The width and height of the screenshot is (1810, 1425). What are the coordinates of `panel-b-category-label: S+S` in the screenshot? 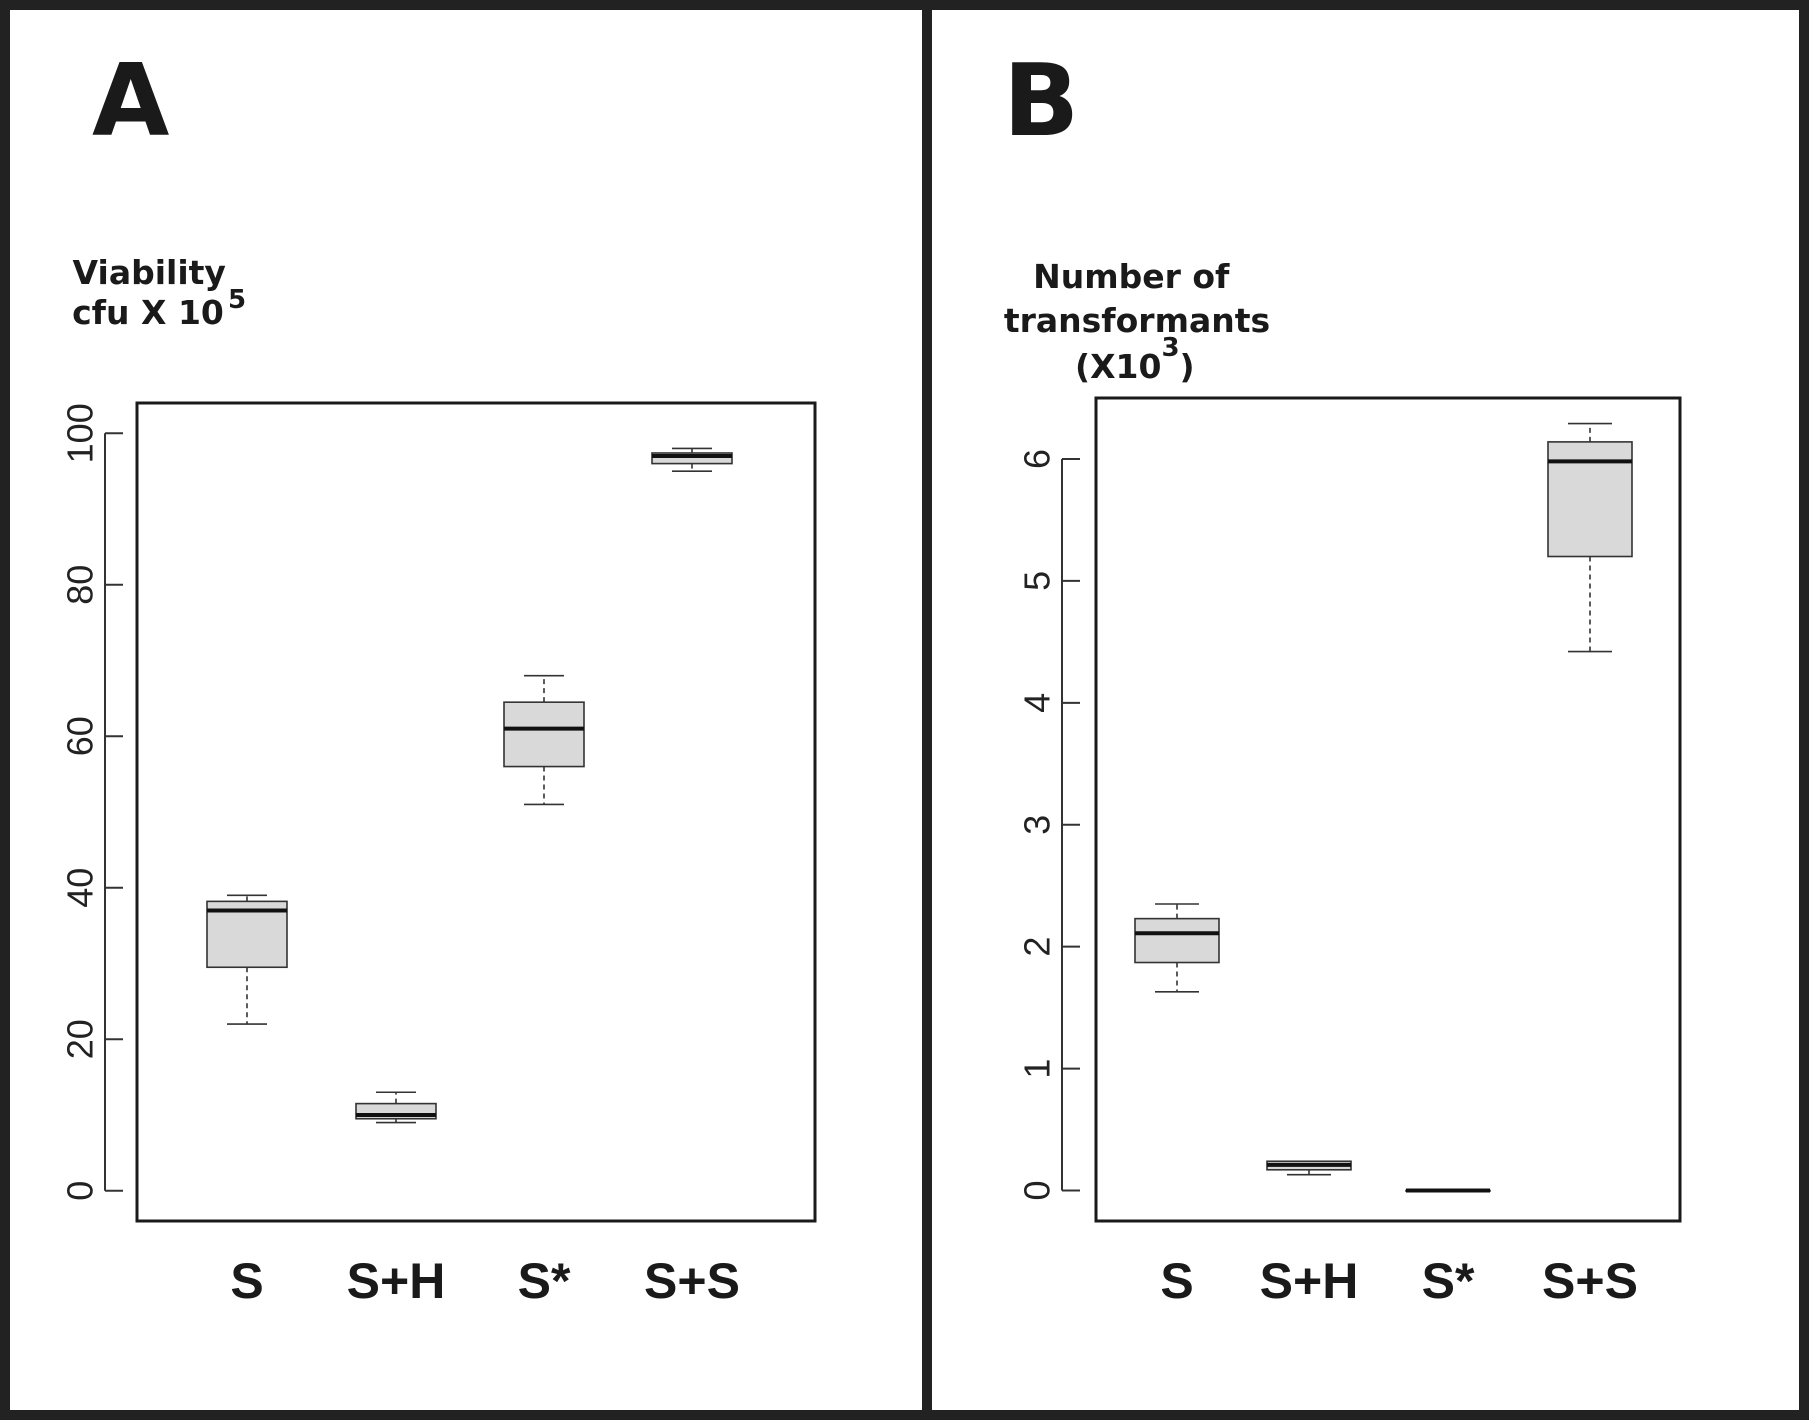 It's located at (1590, 1281).